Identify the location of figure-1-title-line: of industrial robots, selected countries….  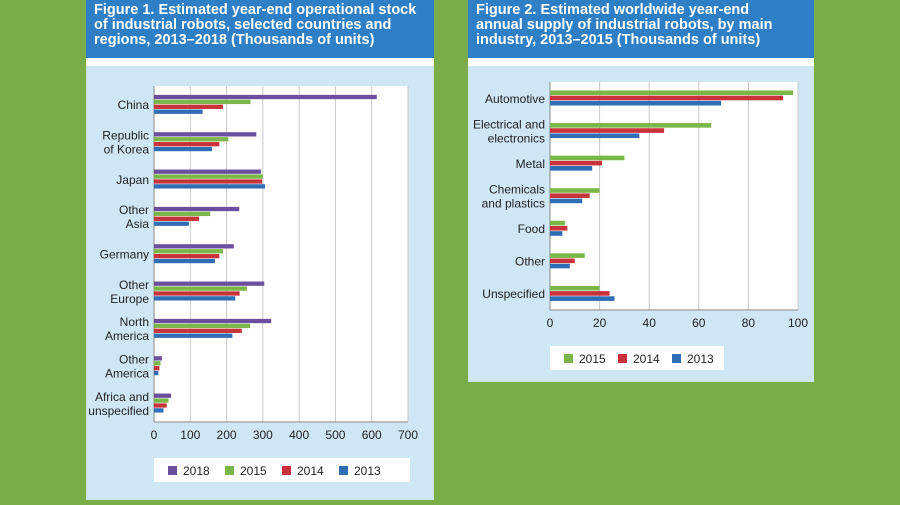
(243, 25).